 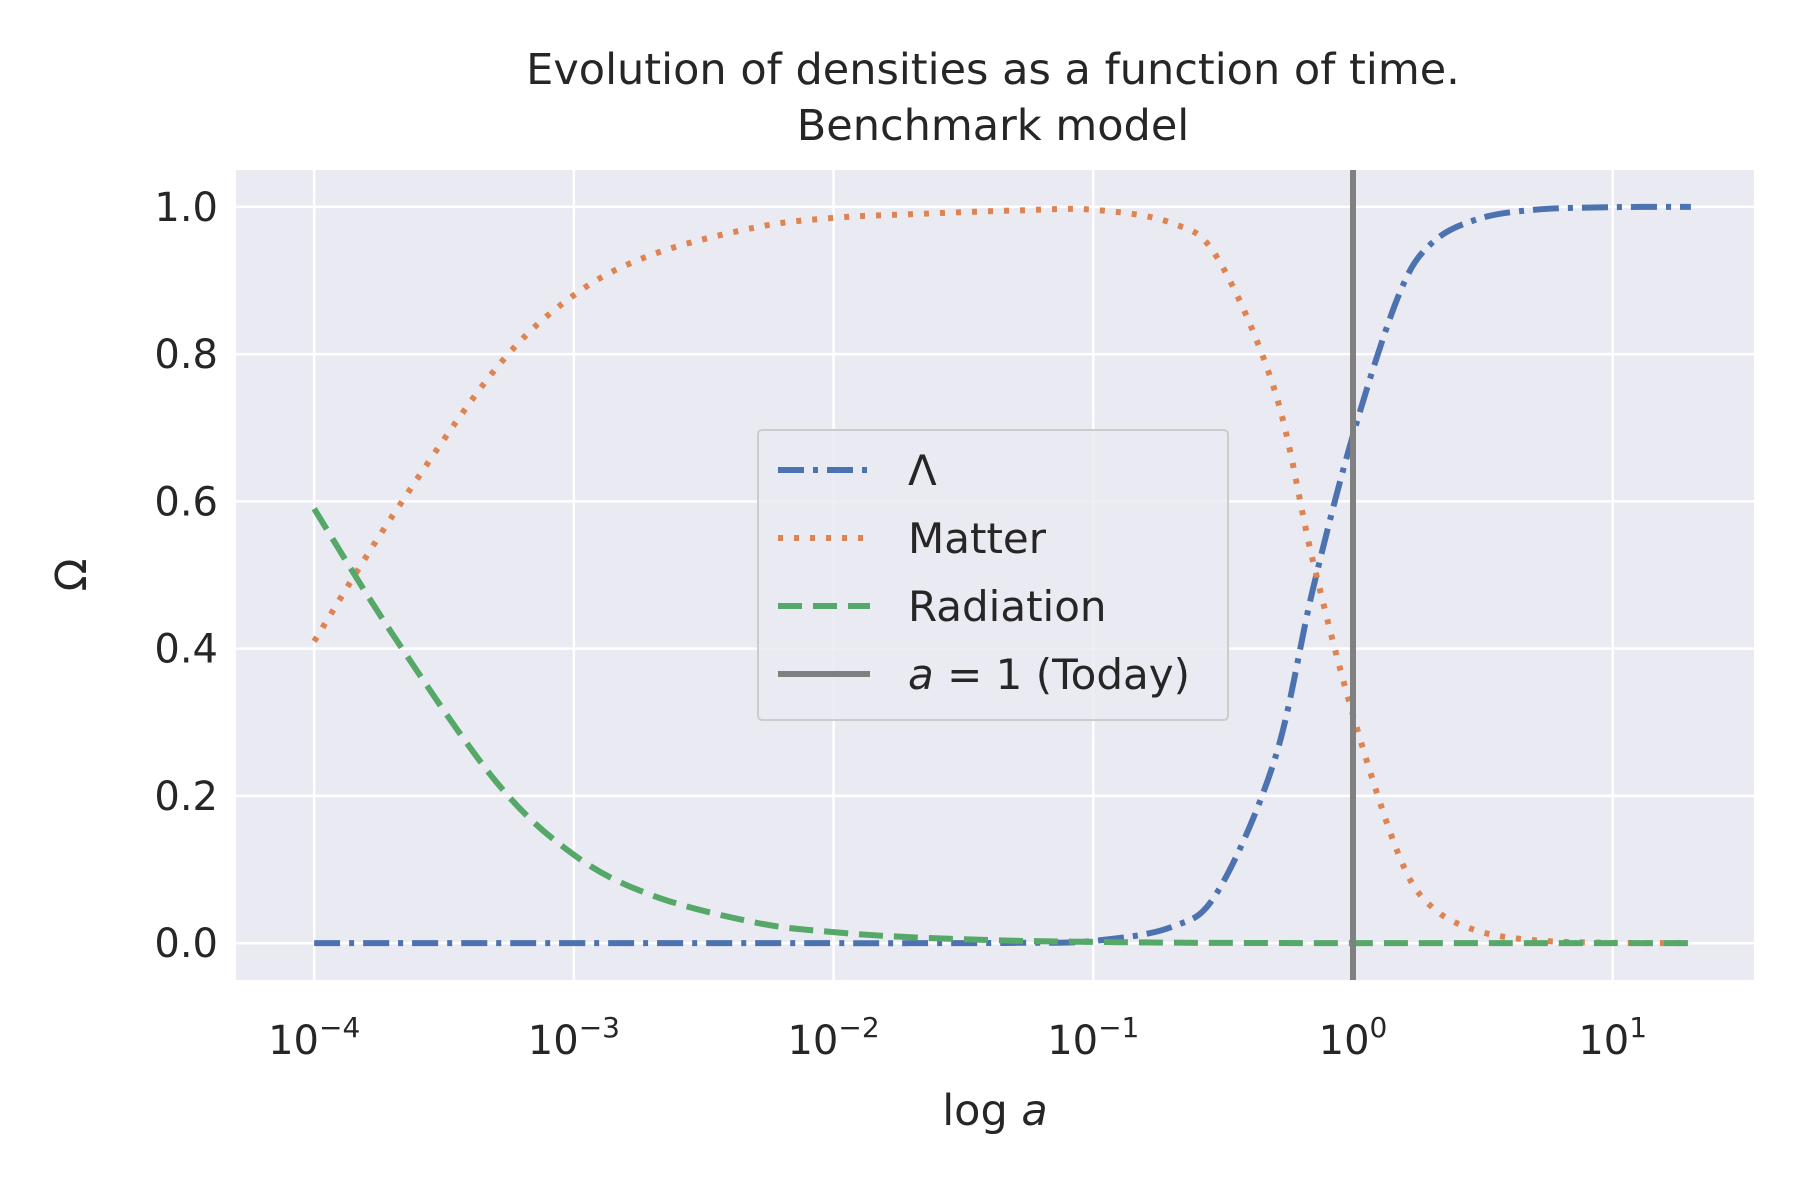 I want to click on x-tick-label-3: 10⁻¹, so click(x=1093, y=1037).